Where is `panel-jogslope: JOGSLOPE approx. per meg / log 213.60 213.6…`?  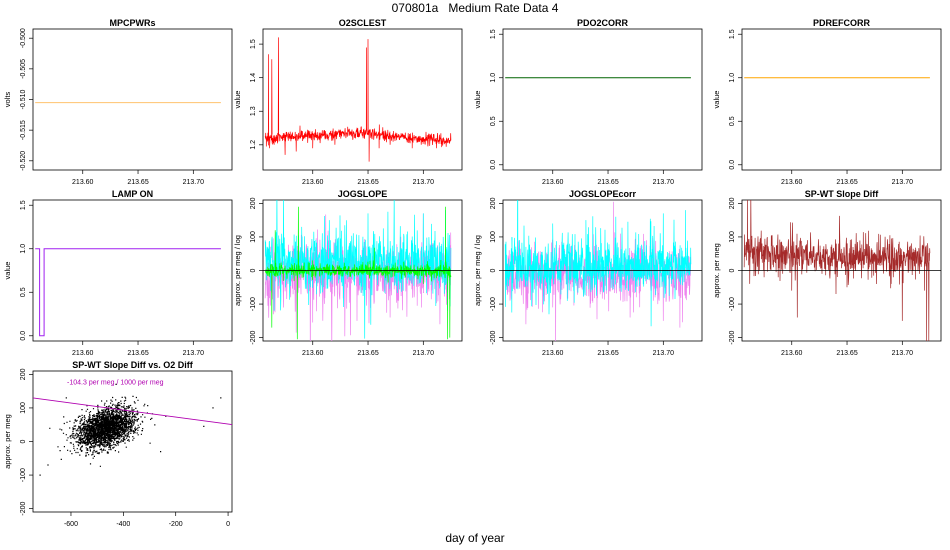
panel-jogslope: JOGSLOPE approx. per meg / log 213.60 213.6… is located at coordinates (348, 273).